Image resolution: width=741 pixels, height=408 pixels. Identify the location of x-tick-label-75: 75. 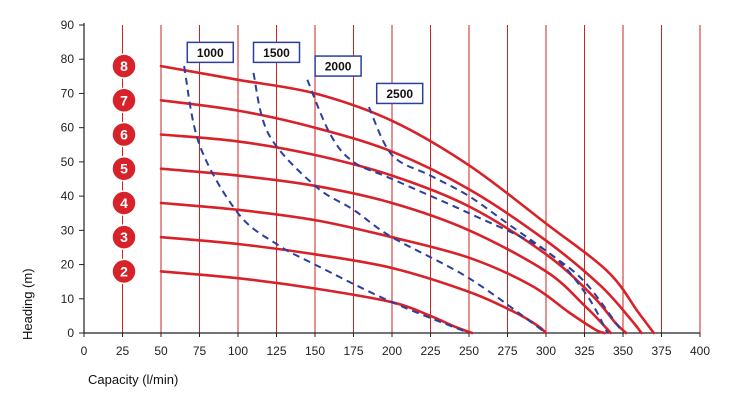
(200, 351).